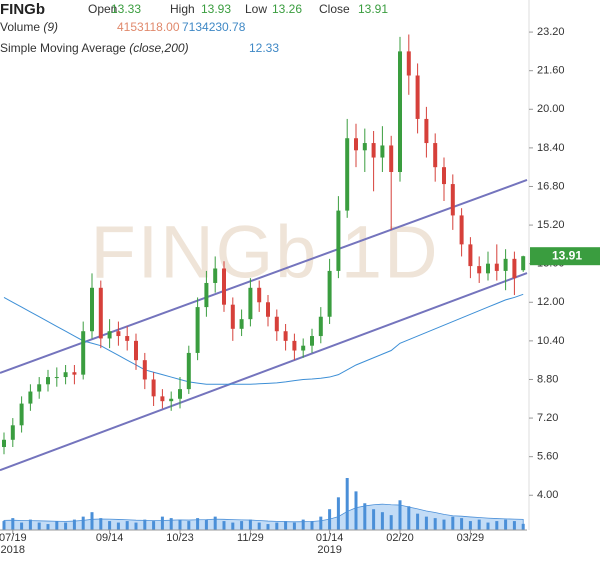 The height and width of the screenshot is (563, 600). Describe the element at coordinates (214, 27) in the screenshot. I see `volume-ma-value: 7134230.78` at that location.